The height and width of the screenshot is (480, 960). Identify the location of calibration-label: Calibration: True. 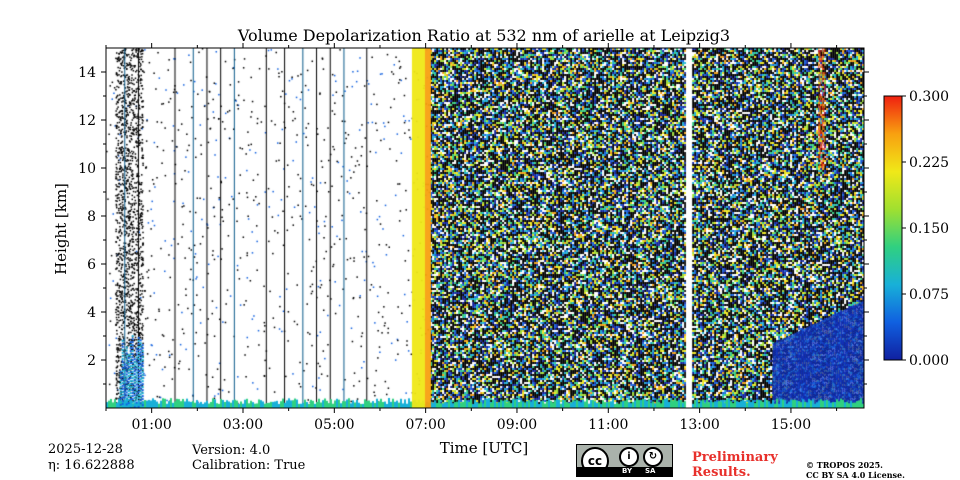
(249, 465).